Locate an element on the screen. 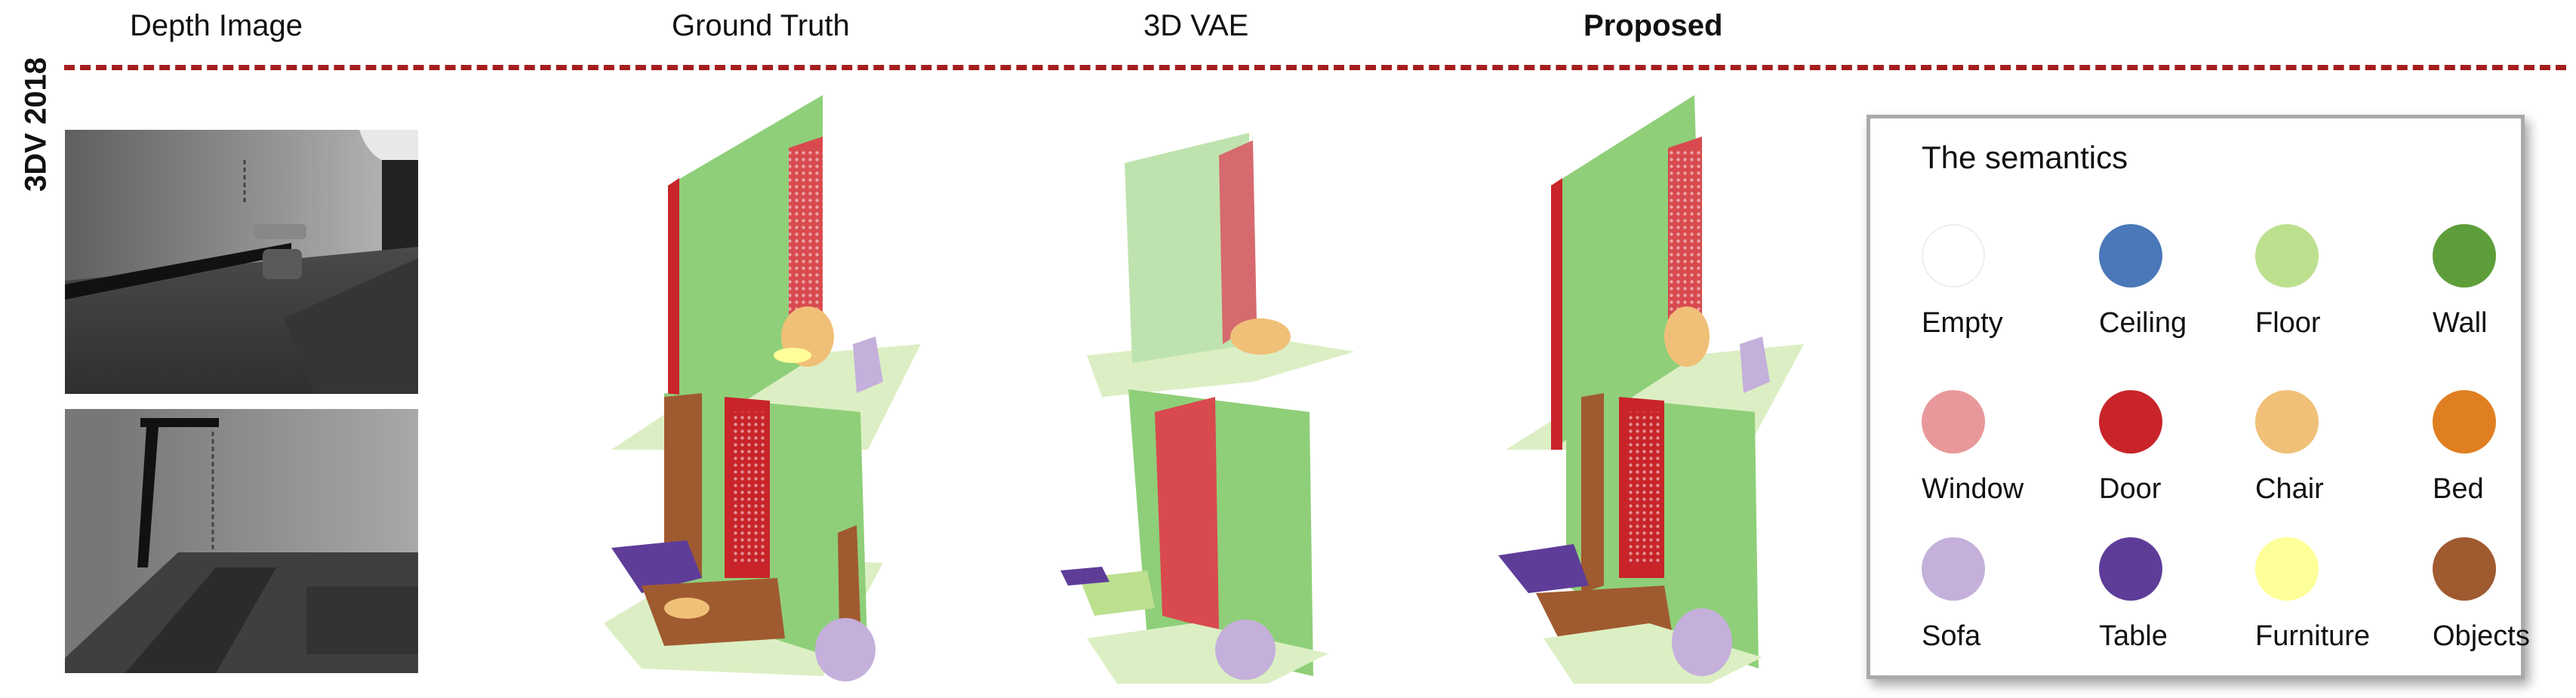  depth-image-bottom is located at coordinates (241, 541).